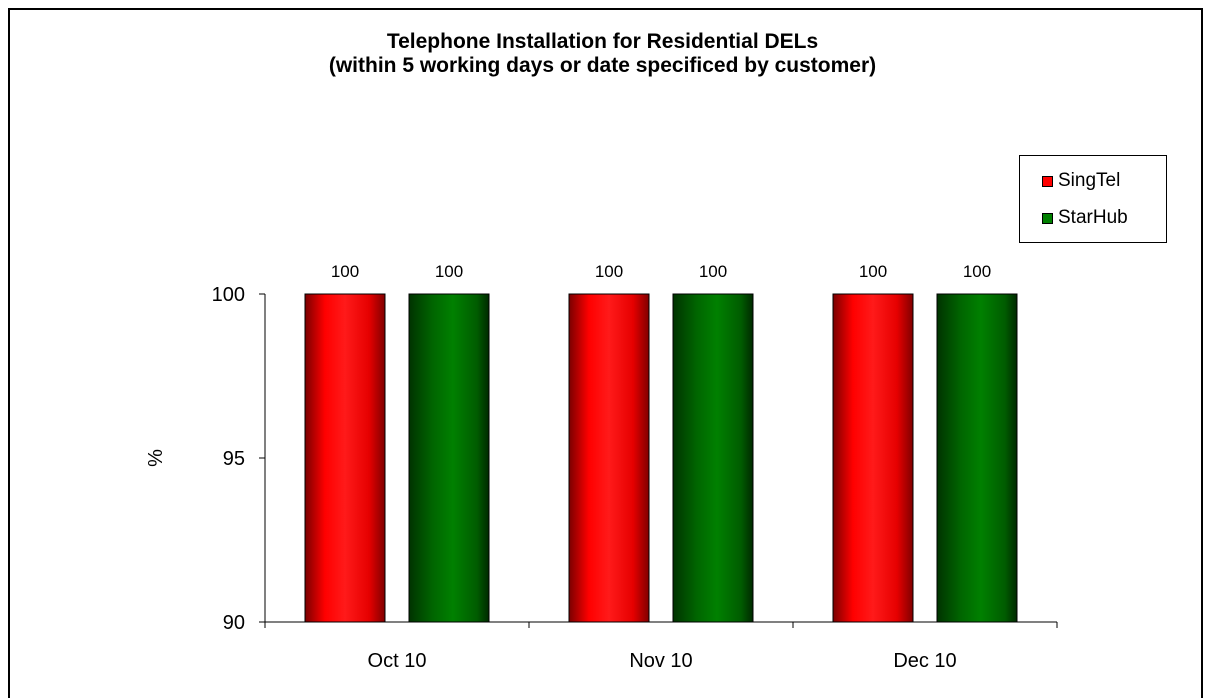 The width and height of the screenshot is (1205, 698). Describe the element at coordinates (1093, 199) in the screenshot. I see `chart-legend: SingTel StarHub` at that location.